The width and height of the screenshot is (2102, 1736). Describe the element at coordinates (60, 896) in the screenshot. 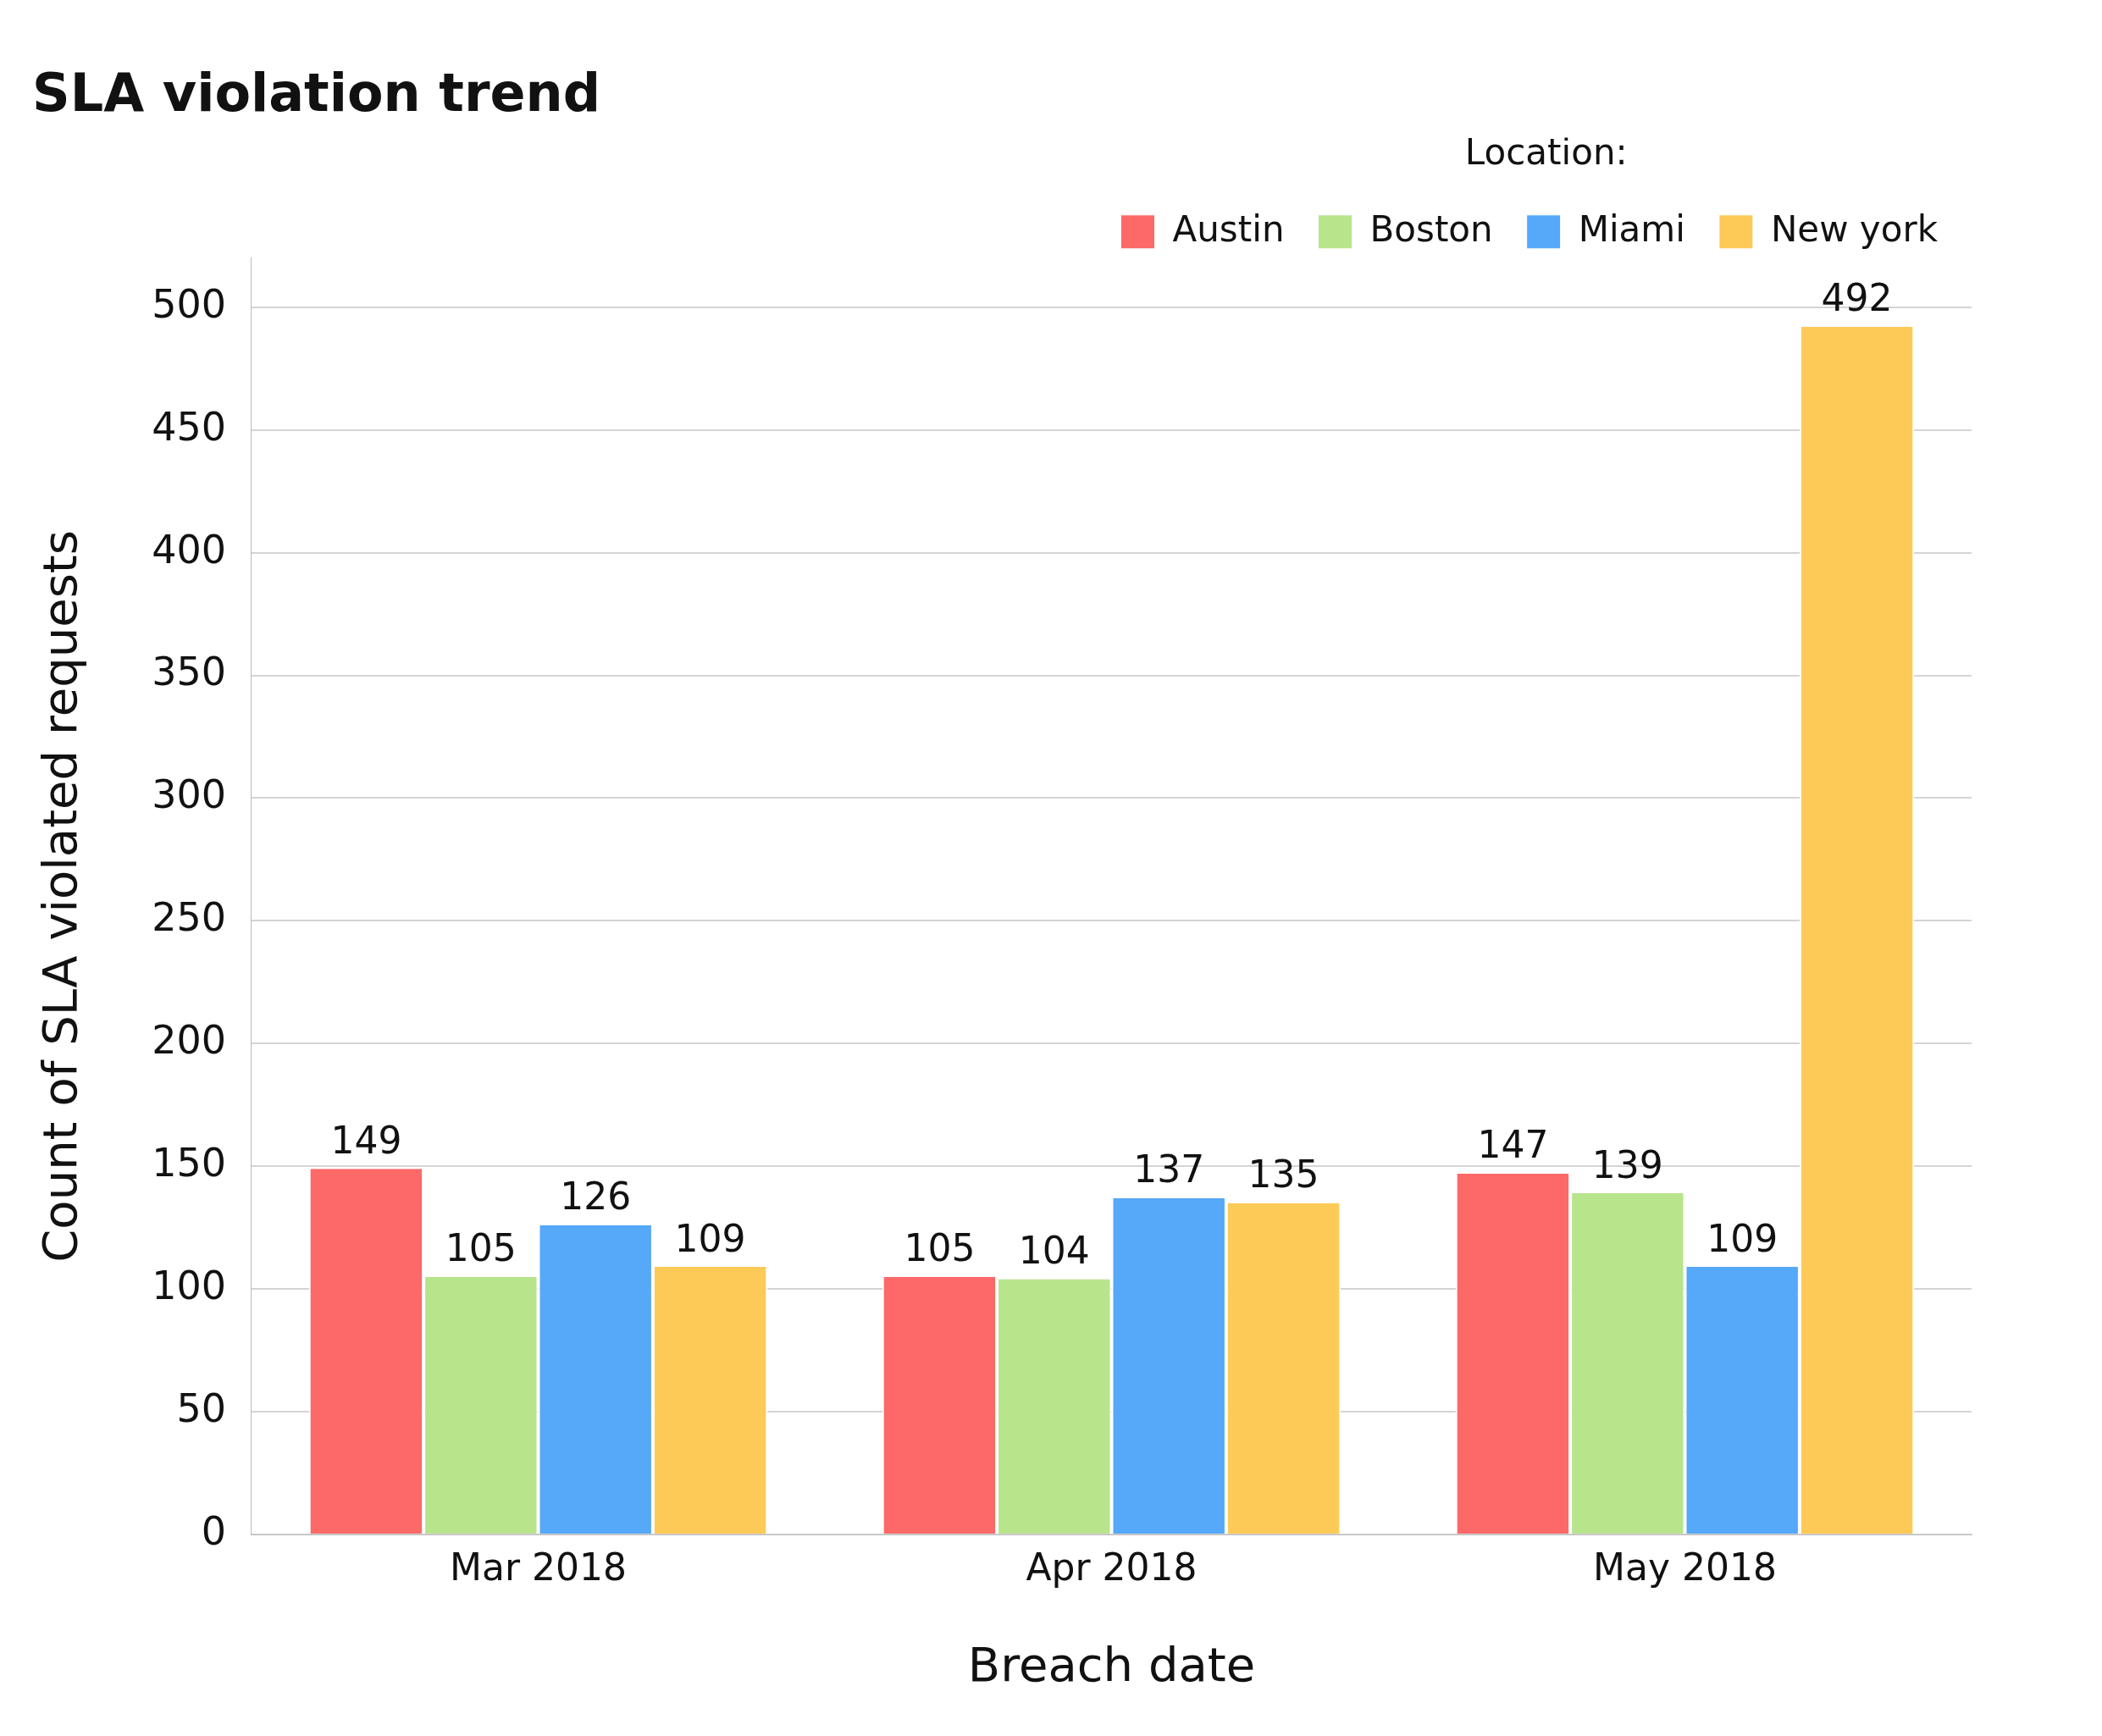

I see `y-axis-title: Count of SLA violated requests` at that location.